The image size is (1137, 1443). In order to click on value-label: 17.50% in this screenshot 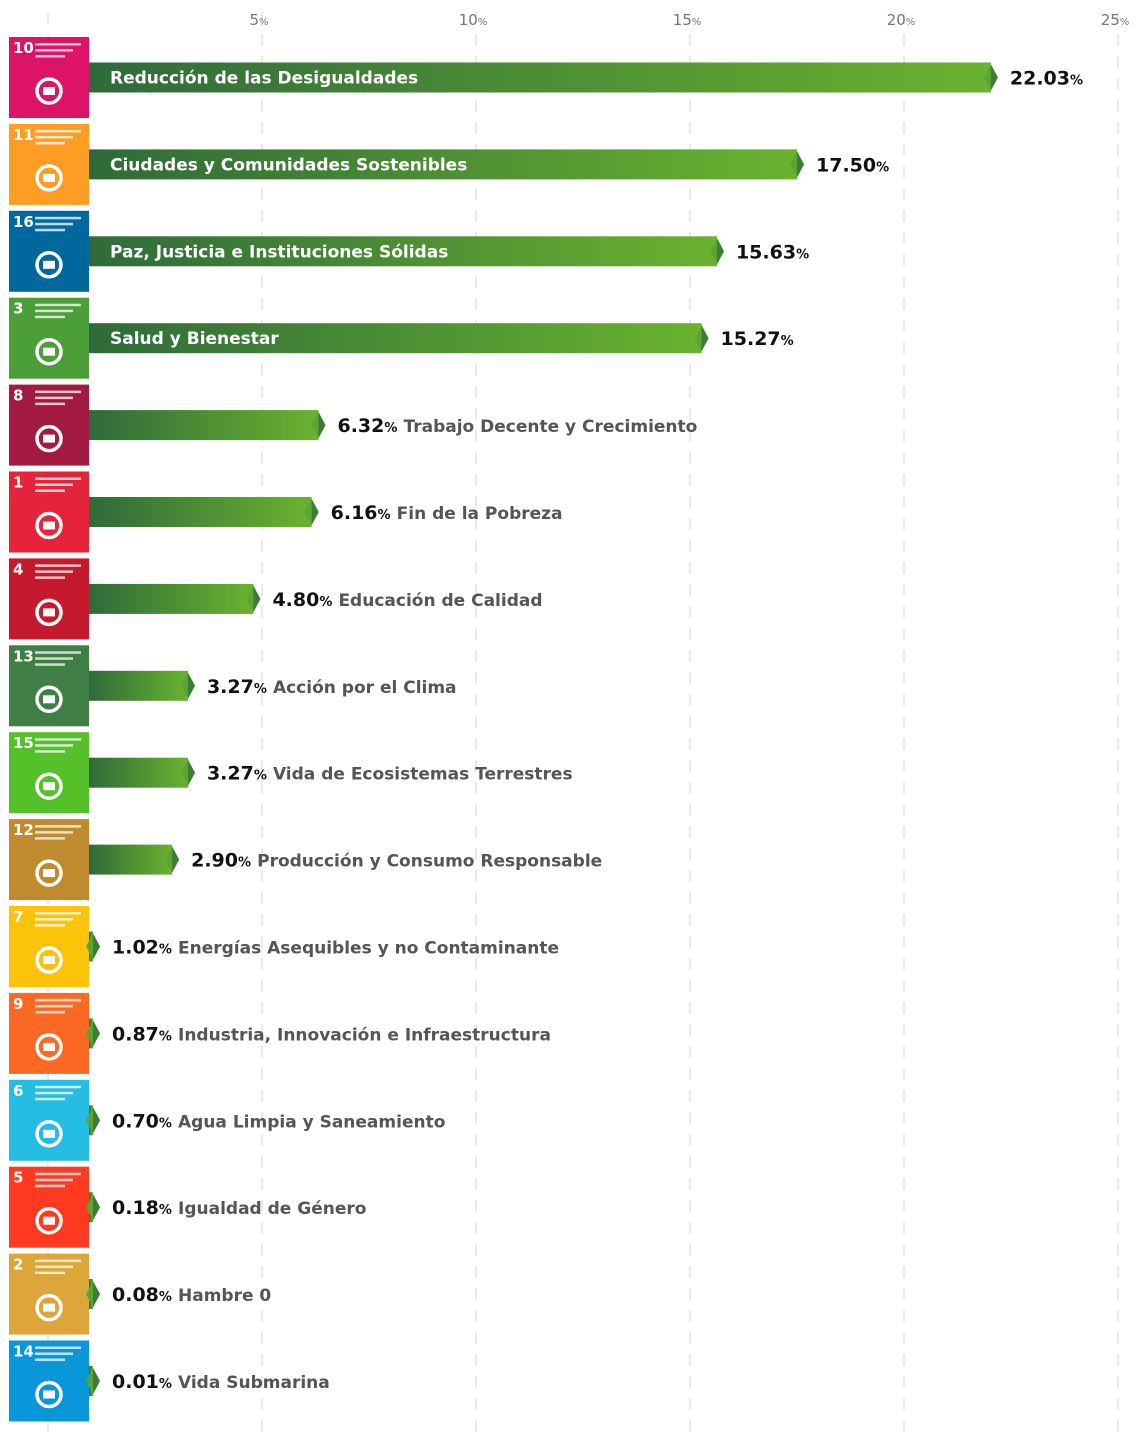, I will do `click(852, 165)`.